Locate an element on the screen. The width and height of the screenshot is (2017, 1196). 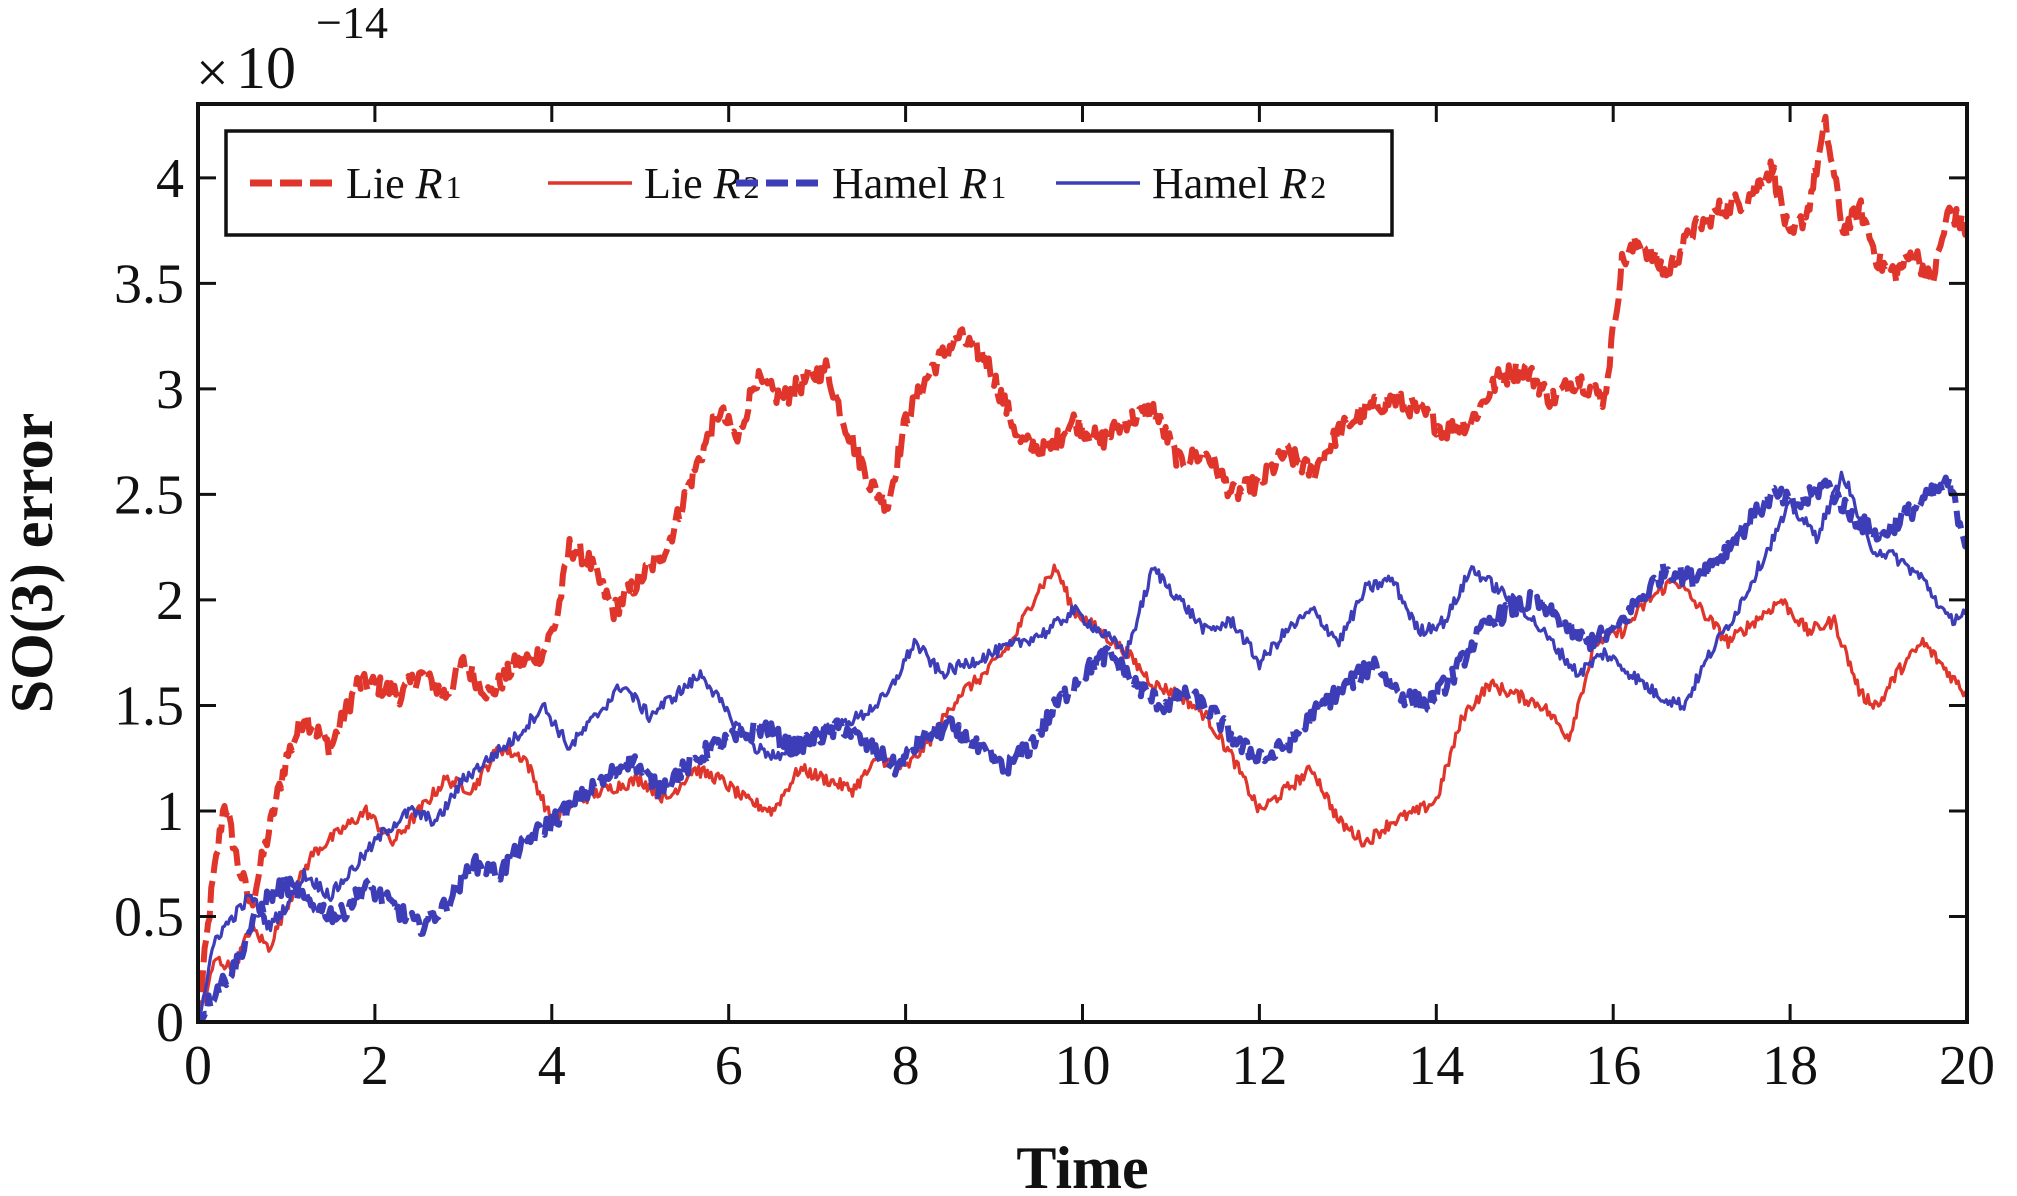
x-tick-label-2: 4 is located at coordinates (552, 1066).